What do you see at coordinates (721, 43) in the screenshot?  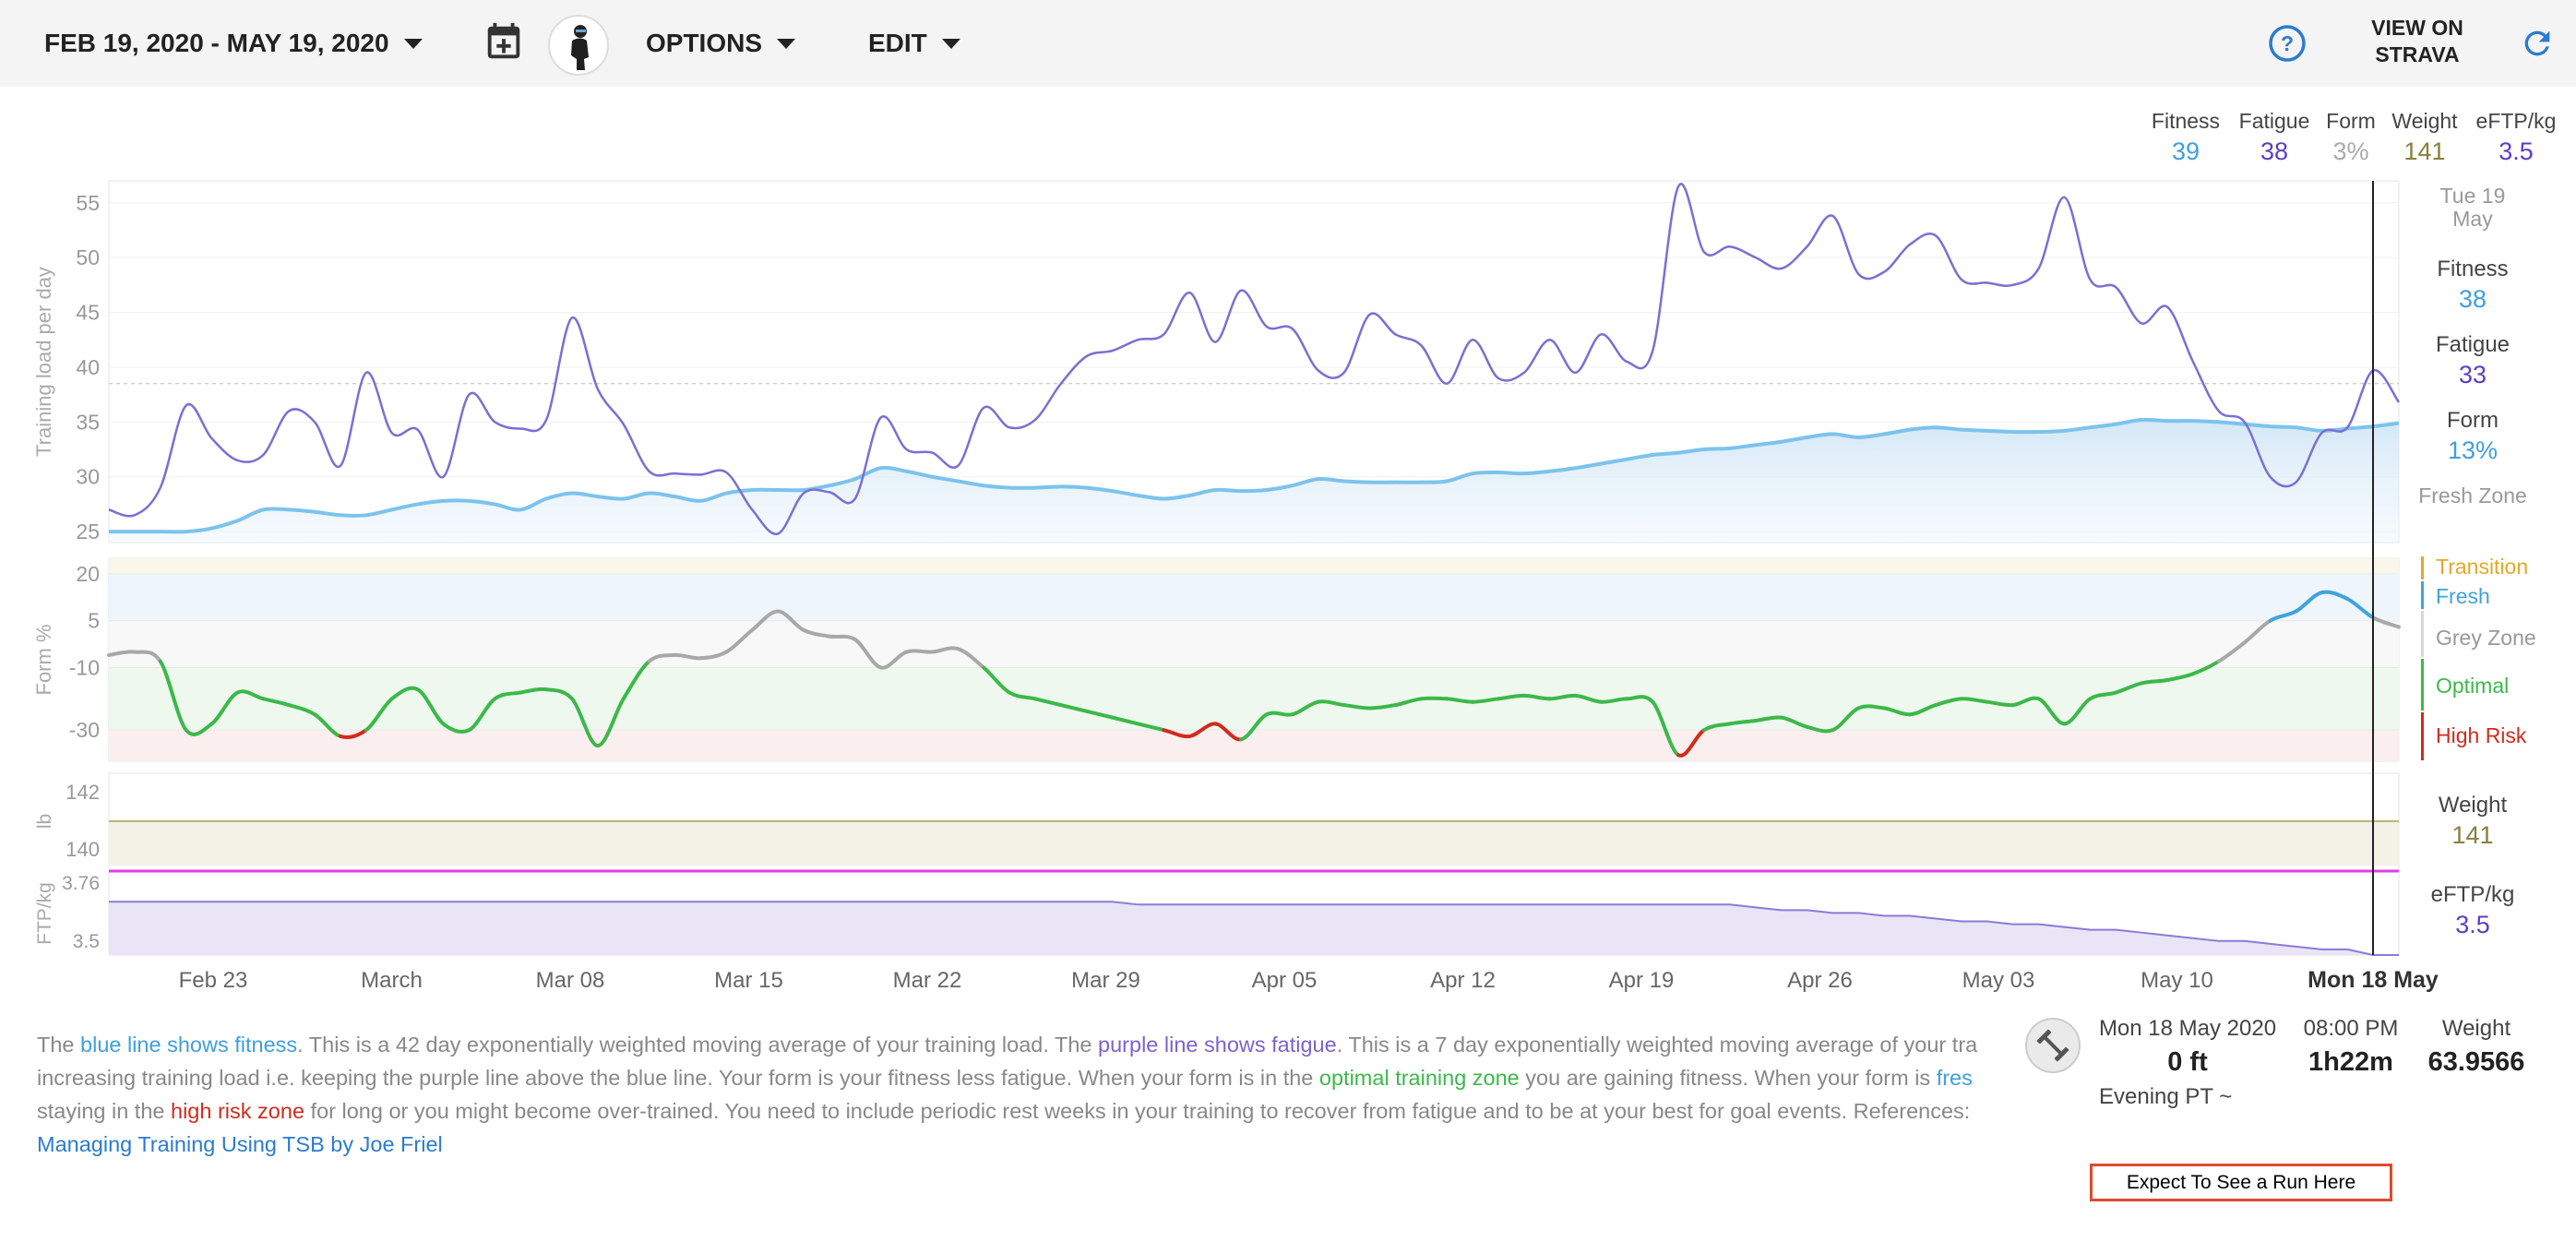 I see `options-dropdown: OPTIONS` at bounding box center [721, 43].